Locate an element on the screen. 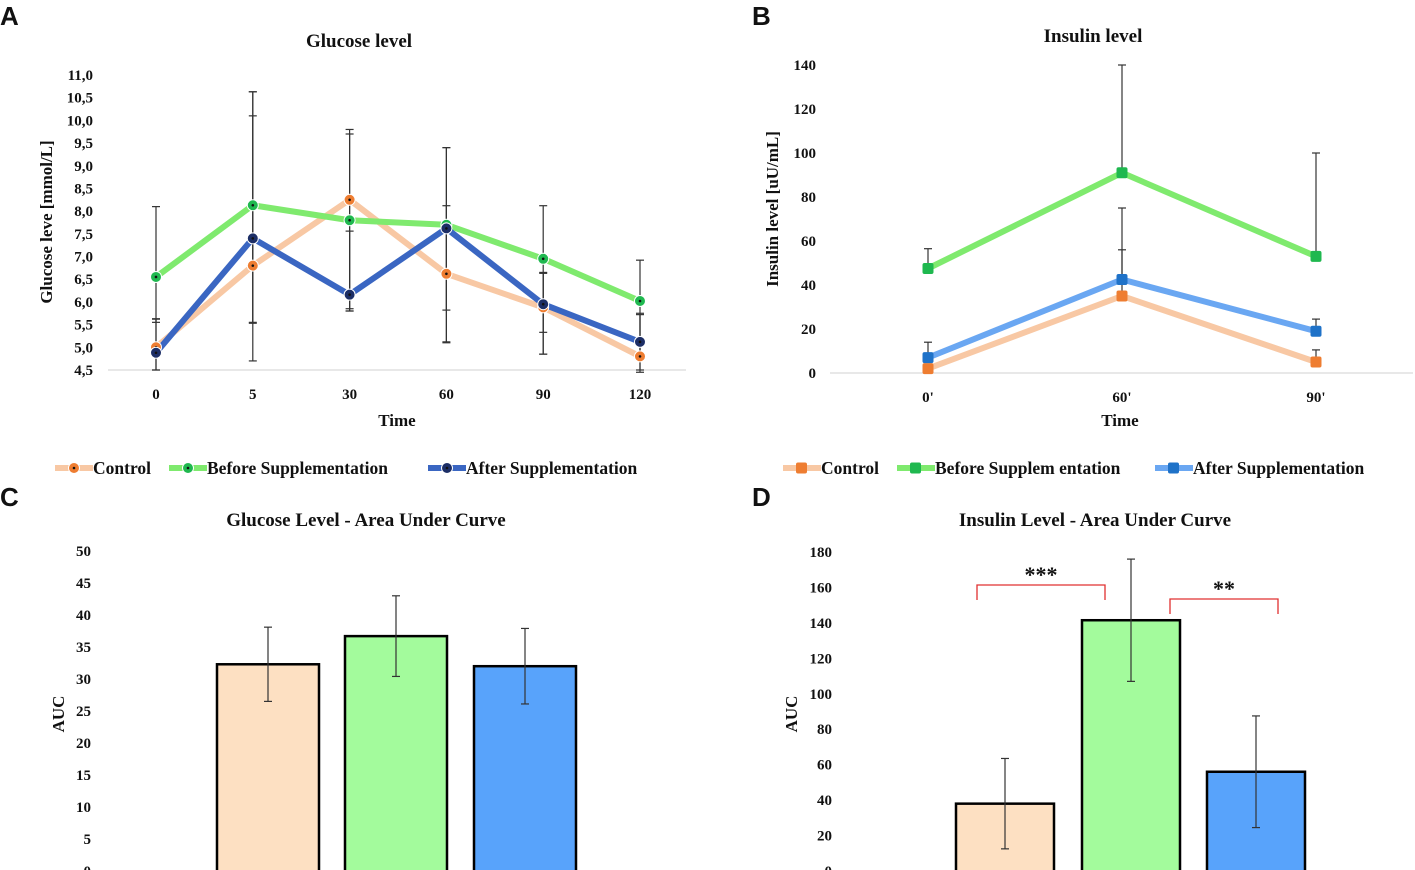 Image resolution: width=1415 pixels, height=870 pixels. y-tick-label: 30 is located at coordinates (83, 680).